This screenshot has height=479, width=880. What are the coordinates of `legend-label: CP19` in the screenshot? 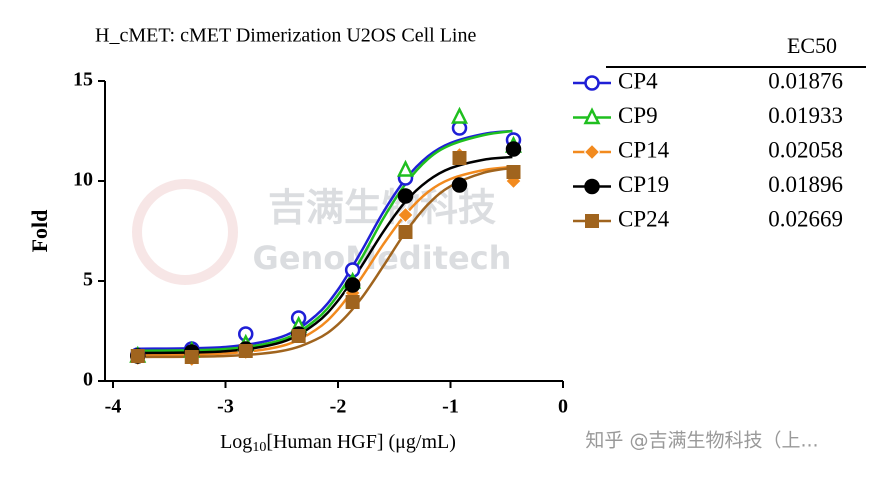 It's located at (643, 184).